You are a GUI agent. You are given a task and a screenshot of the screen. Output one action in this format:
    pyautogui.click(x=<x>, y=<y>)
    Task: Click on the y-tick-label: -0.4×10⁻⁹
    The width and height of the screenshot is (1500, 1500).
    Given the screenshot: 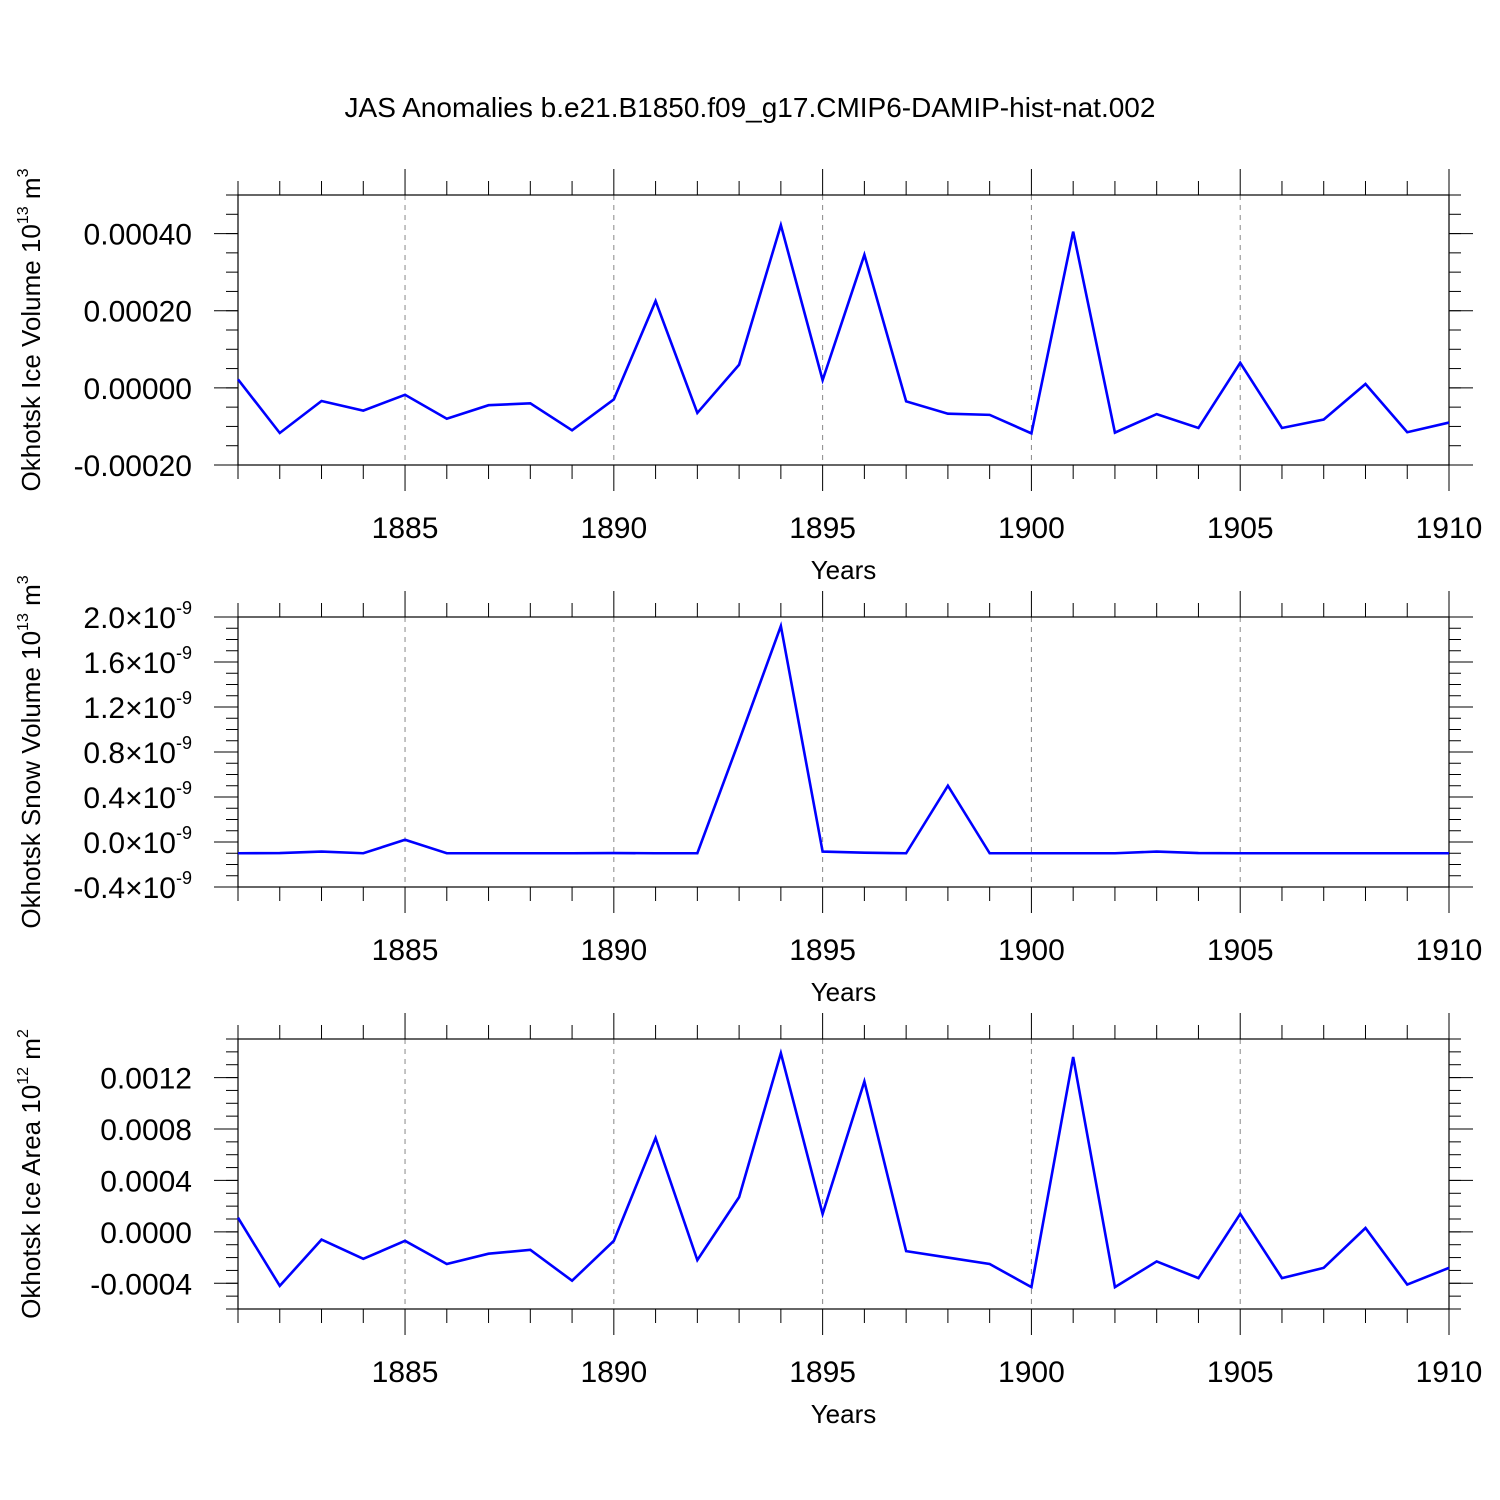 What is the action you would take?
    pyautogui.click(x=132, y=886)
    